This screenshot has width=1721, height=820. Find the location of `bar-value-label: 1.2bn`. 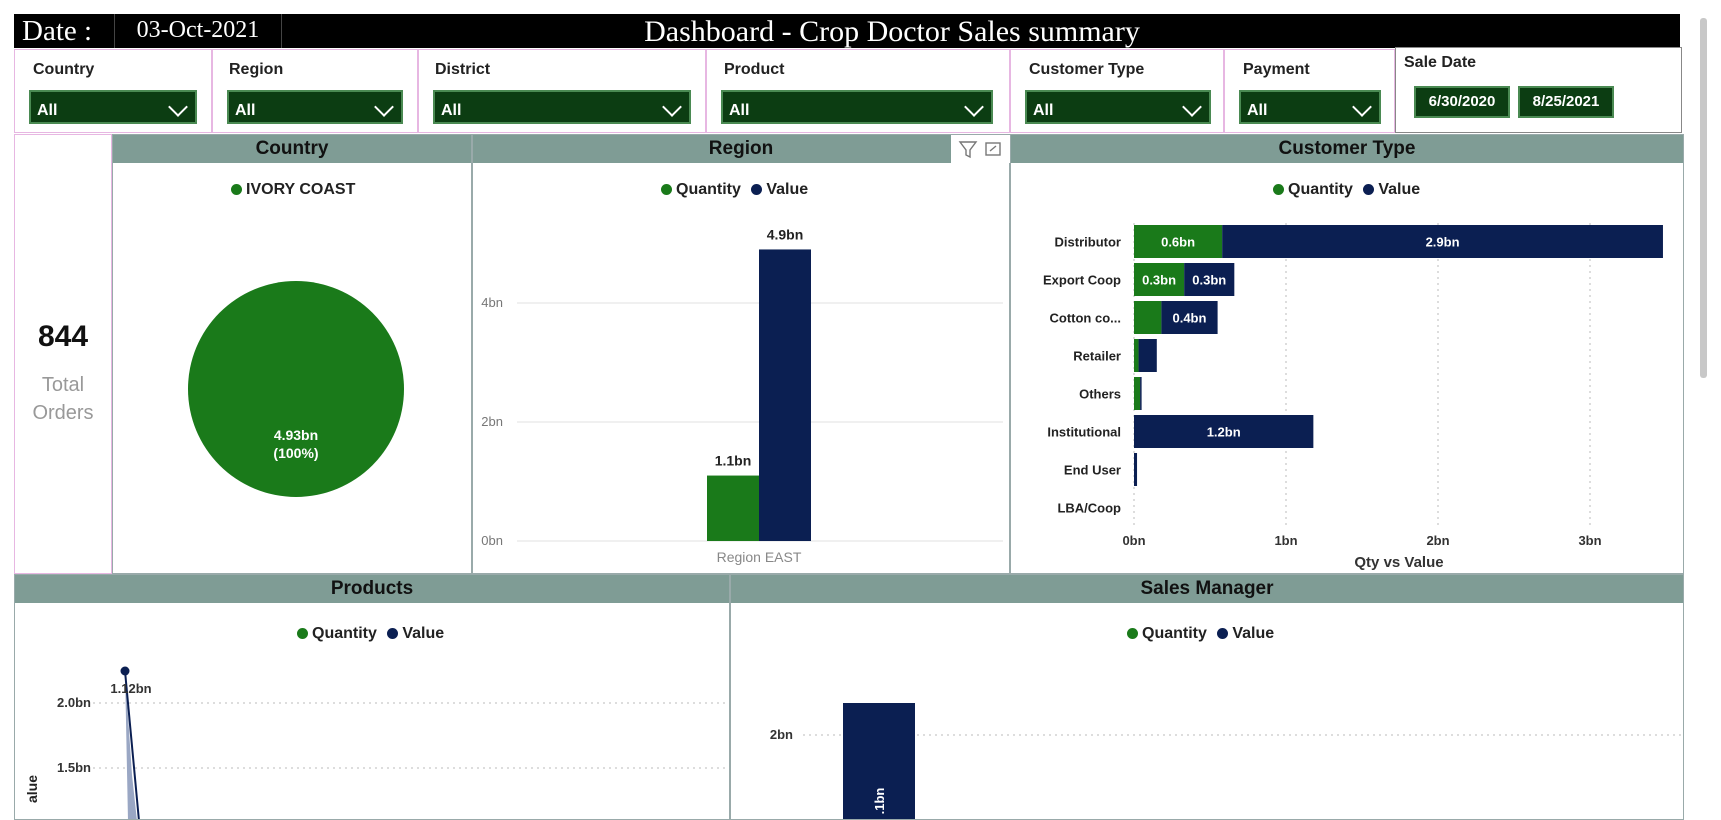

bar-value-label: 1.2bn is located at coordinates (1224, 432).